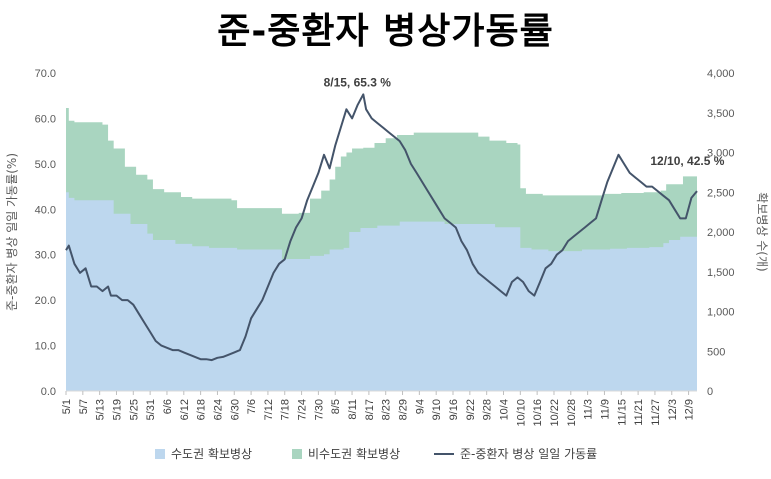 This screenshot has height=479, width=771. I want to click on left-tick-label: 0.0, so click(48, 392).